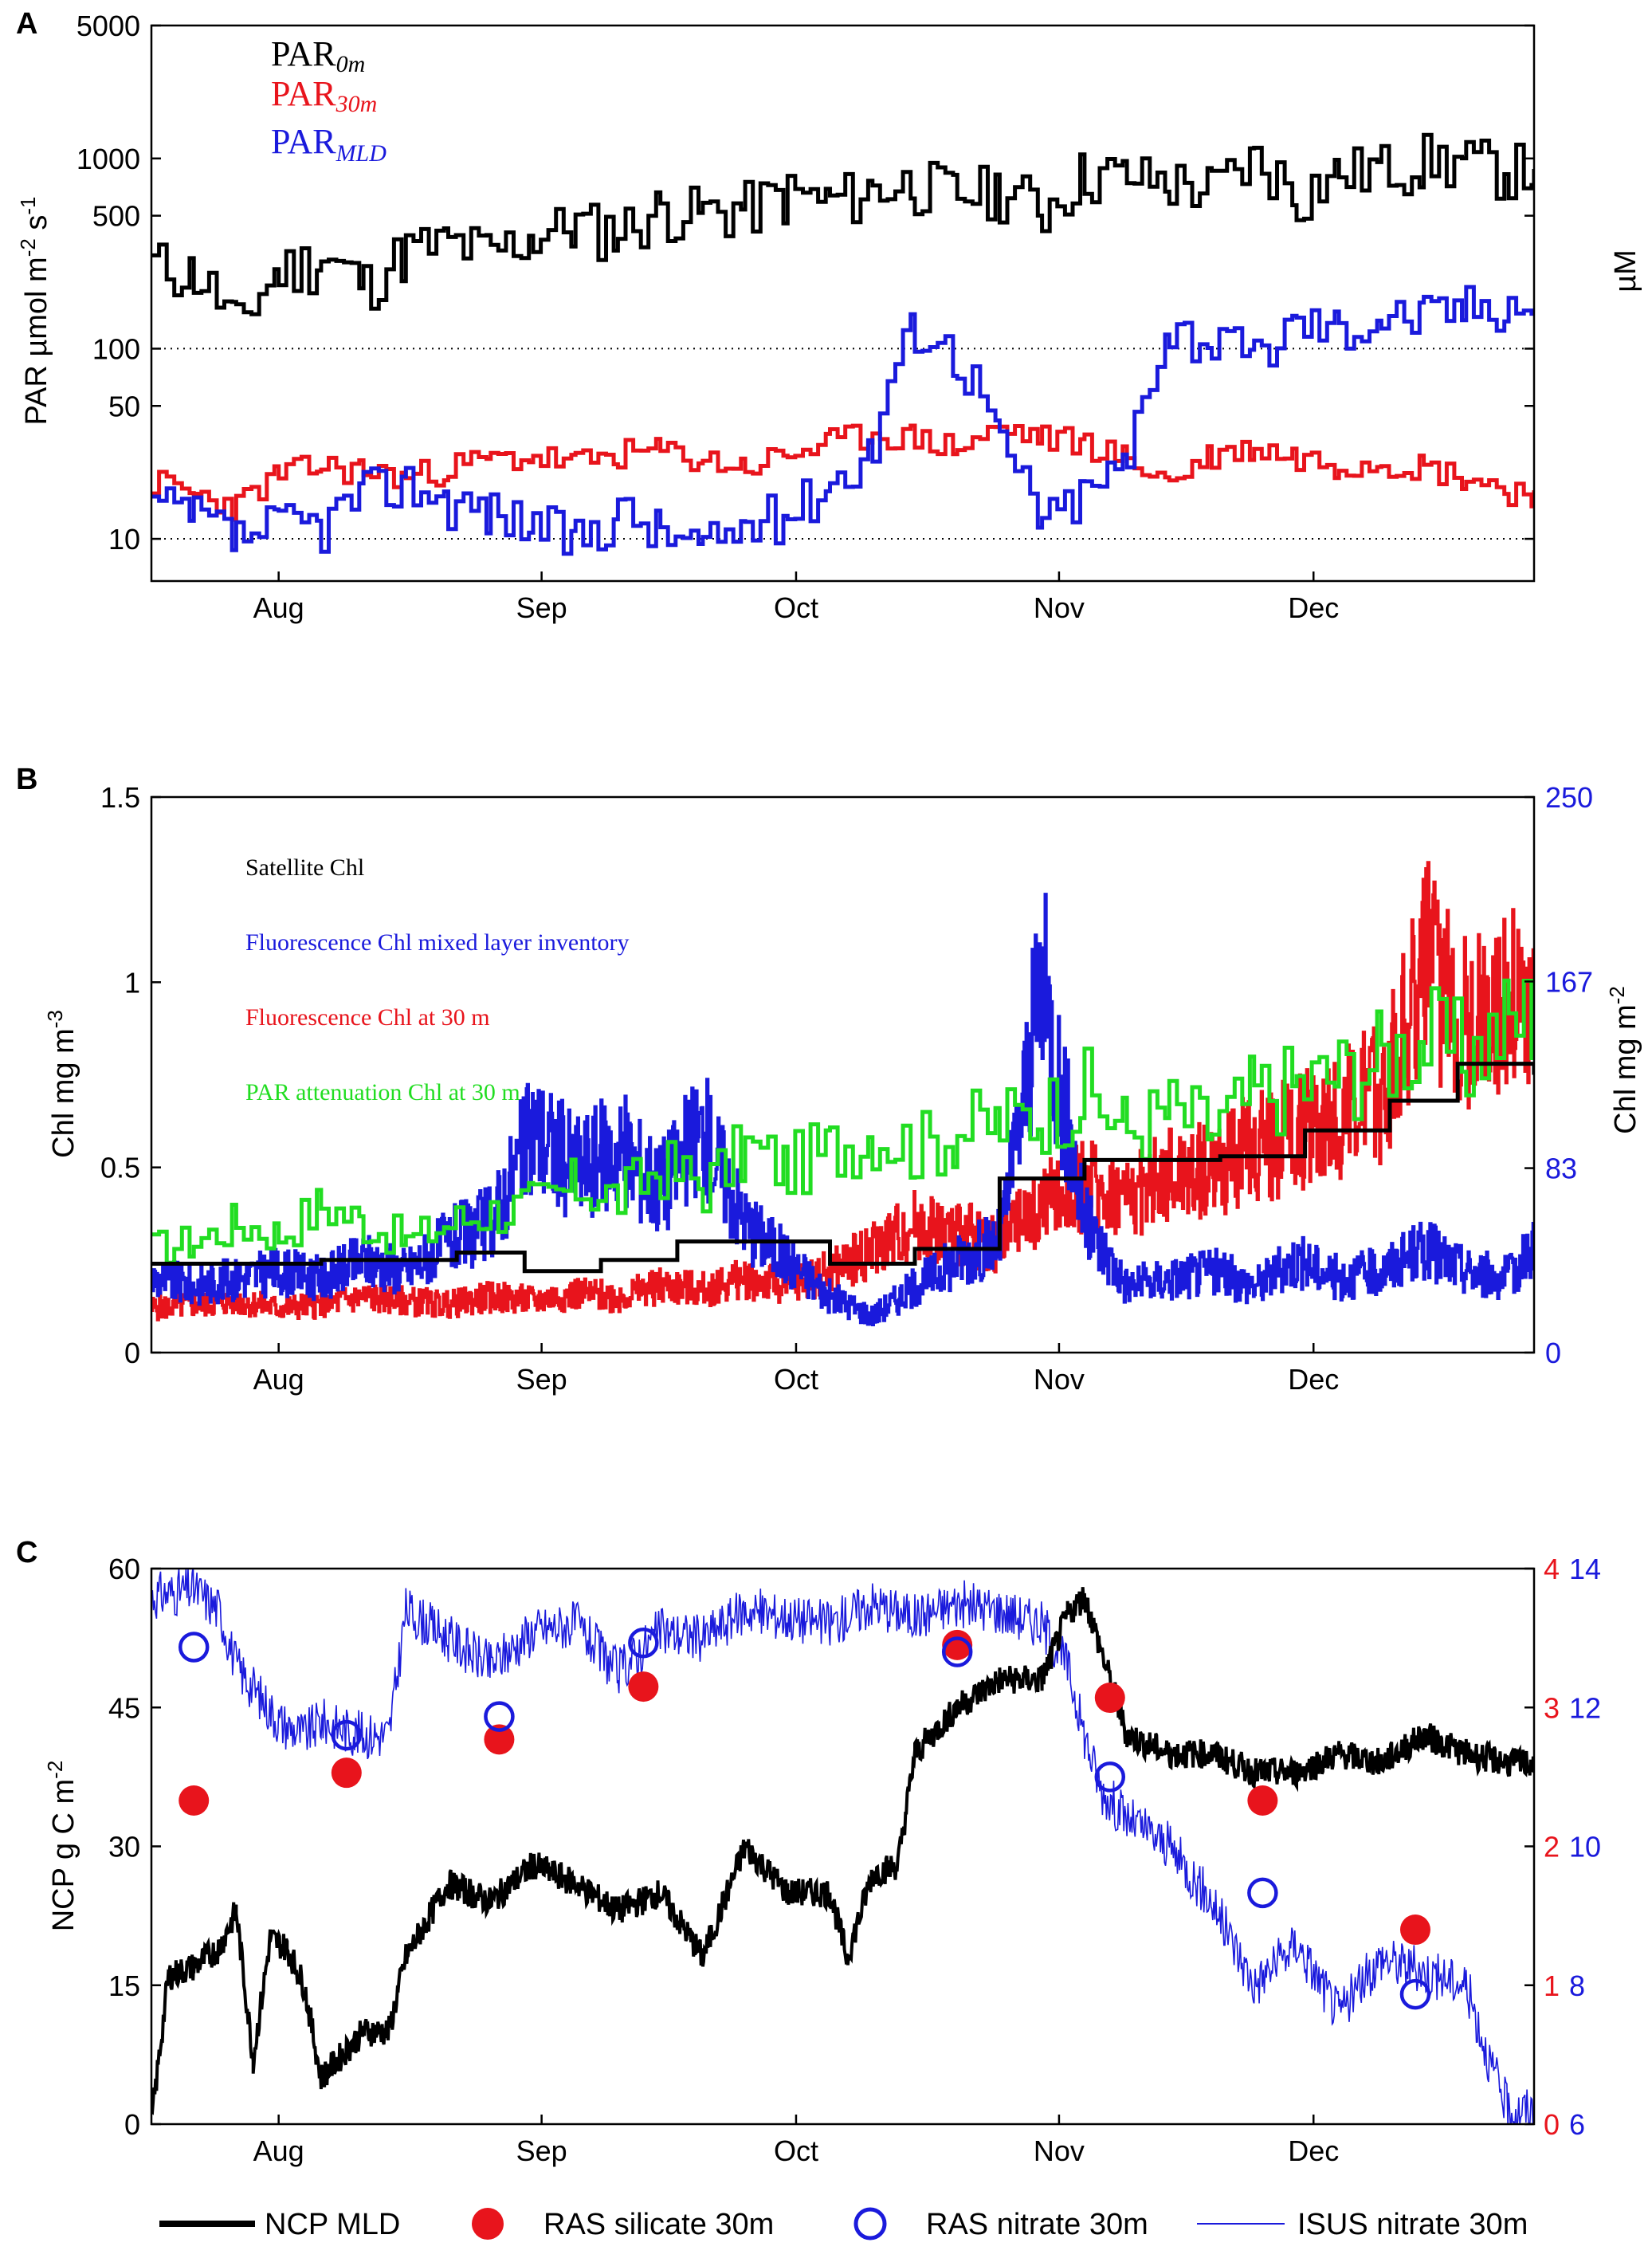 The width and height of the screenshot is (1652, 2266). I want to click on y-tick-label: 45, so click(124, 1707).